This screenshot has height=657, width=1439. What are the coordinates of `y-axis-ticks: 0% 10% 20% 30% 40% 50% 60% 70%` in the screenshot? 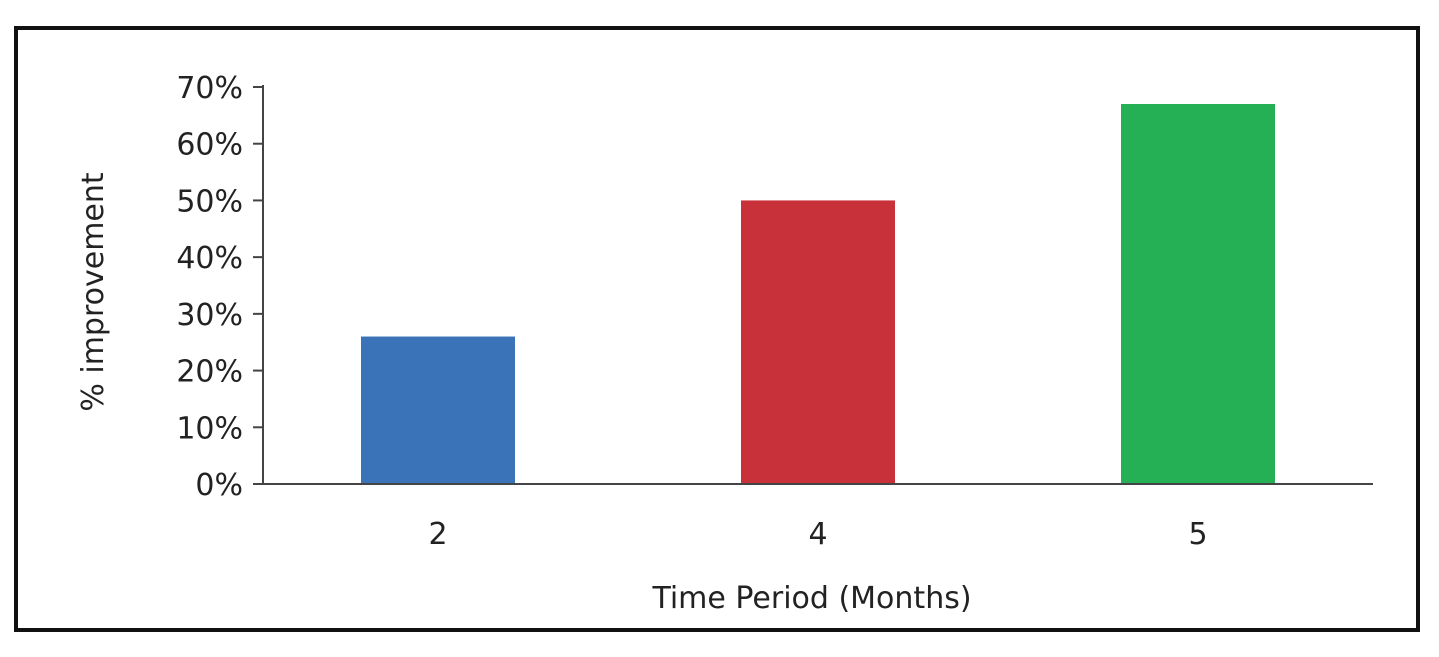 It's located at (219, 287).